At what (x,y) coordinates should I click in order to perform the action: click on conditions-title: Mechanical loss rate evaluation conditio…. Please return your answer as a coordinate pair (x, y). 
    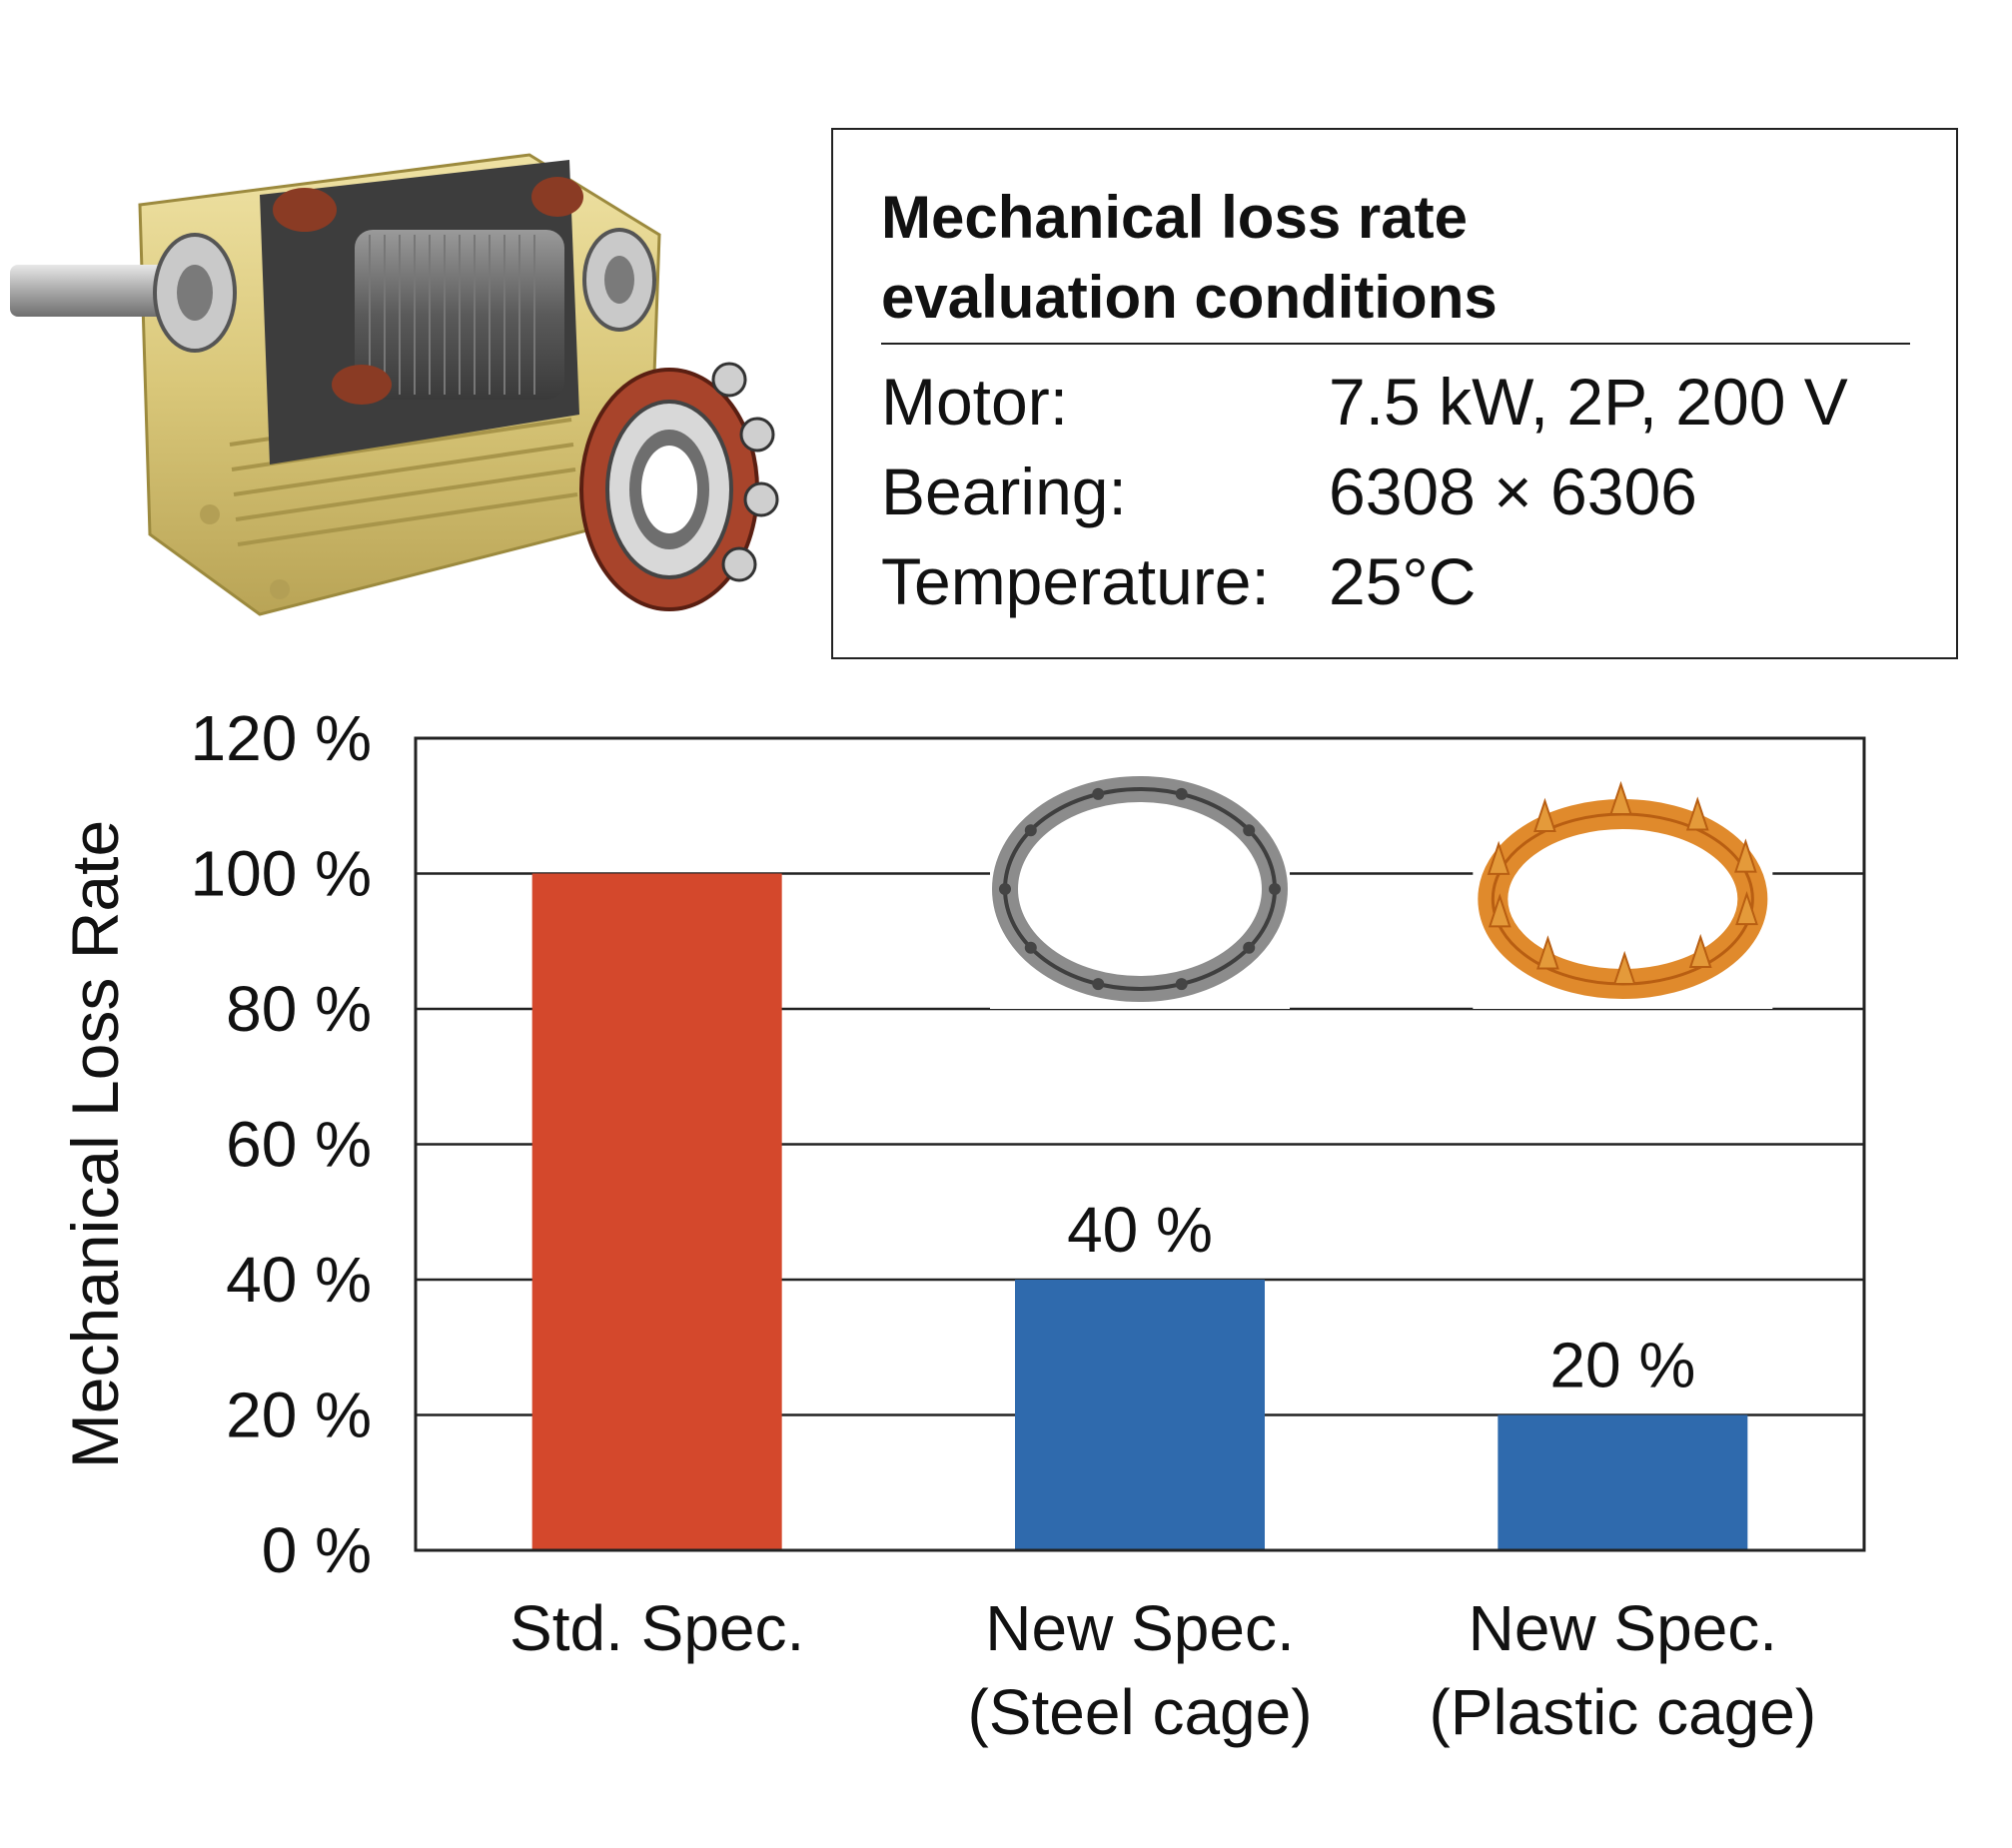
    Looking at the image, I should click on (1400, 258).